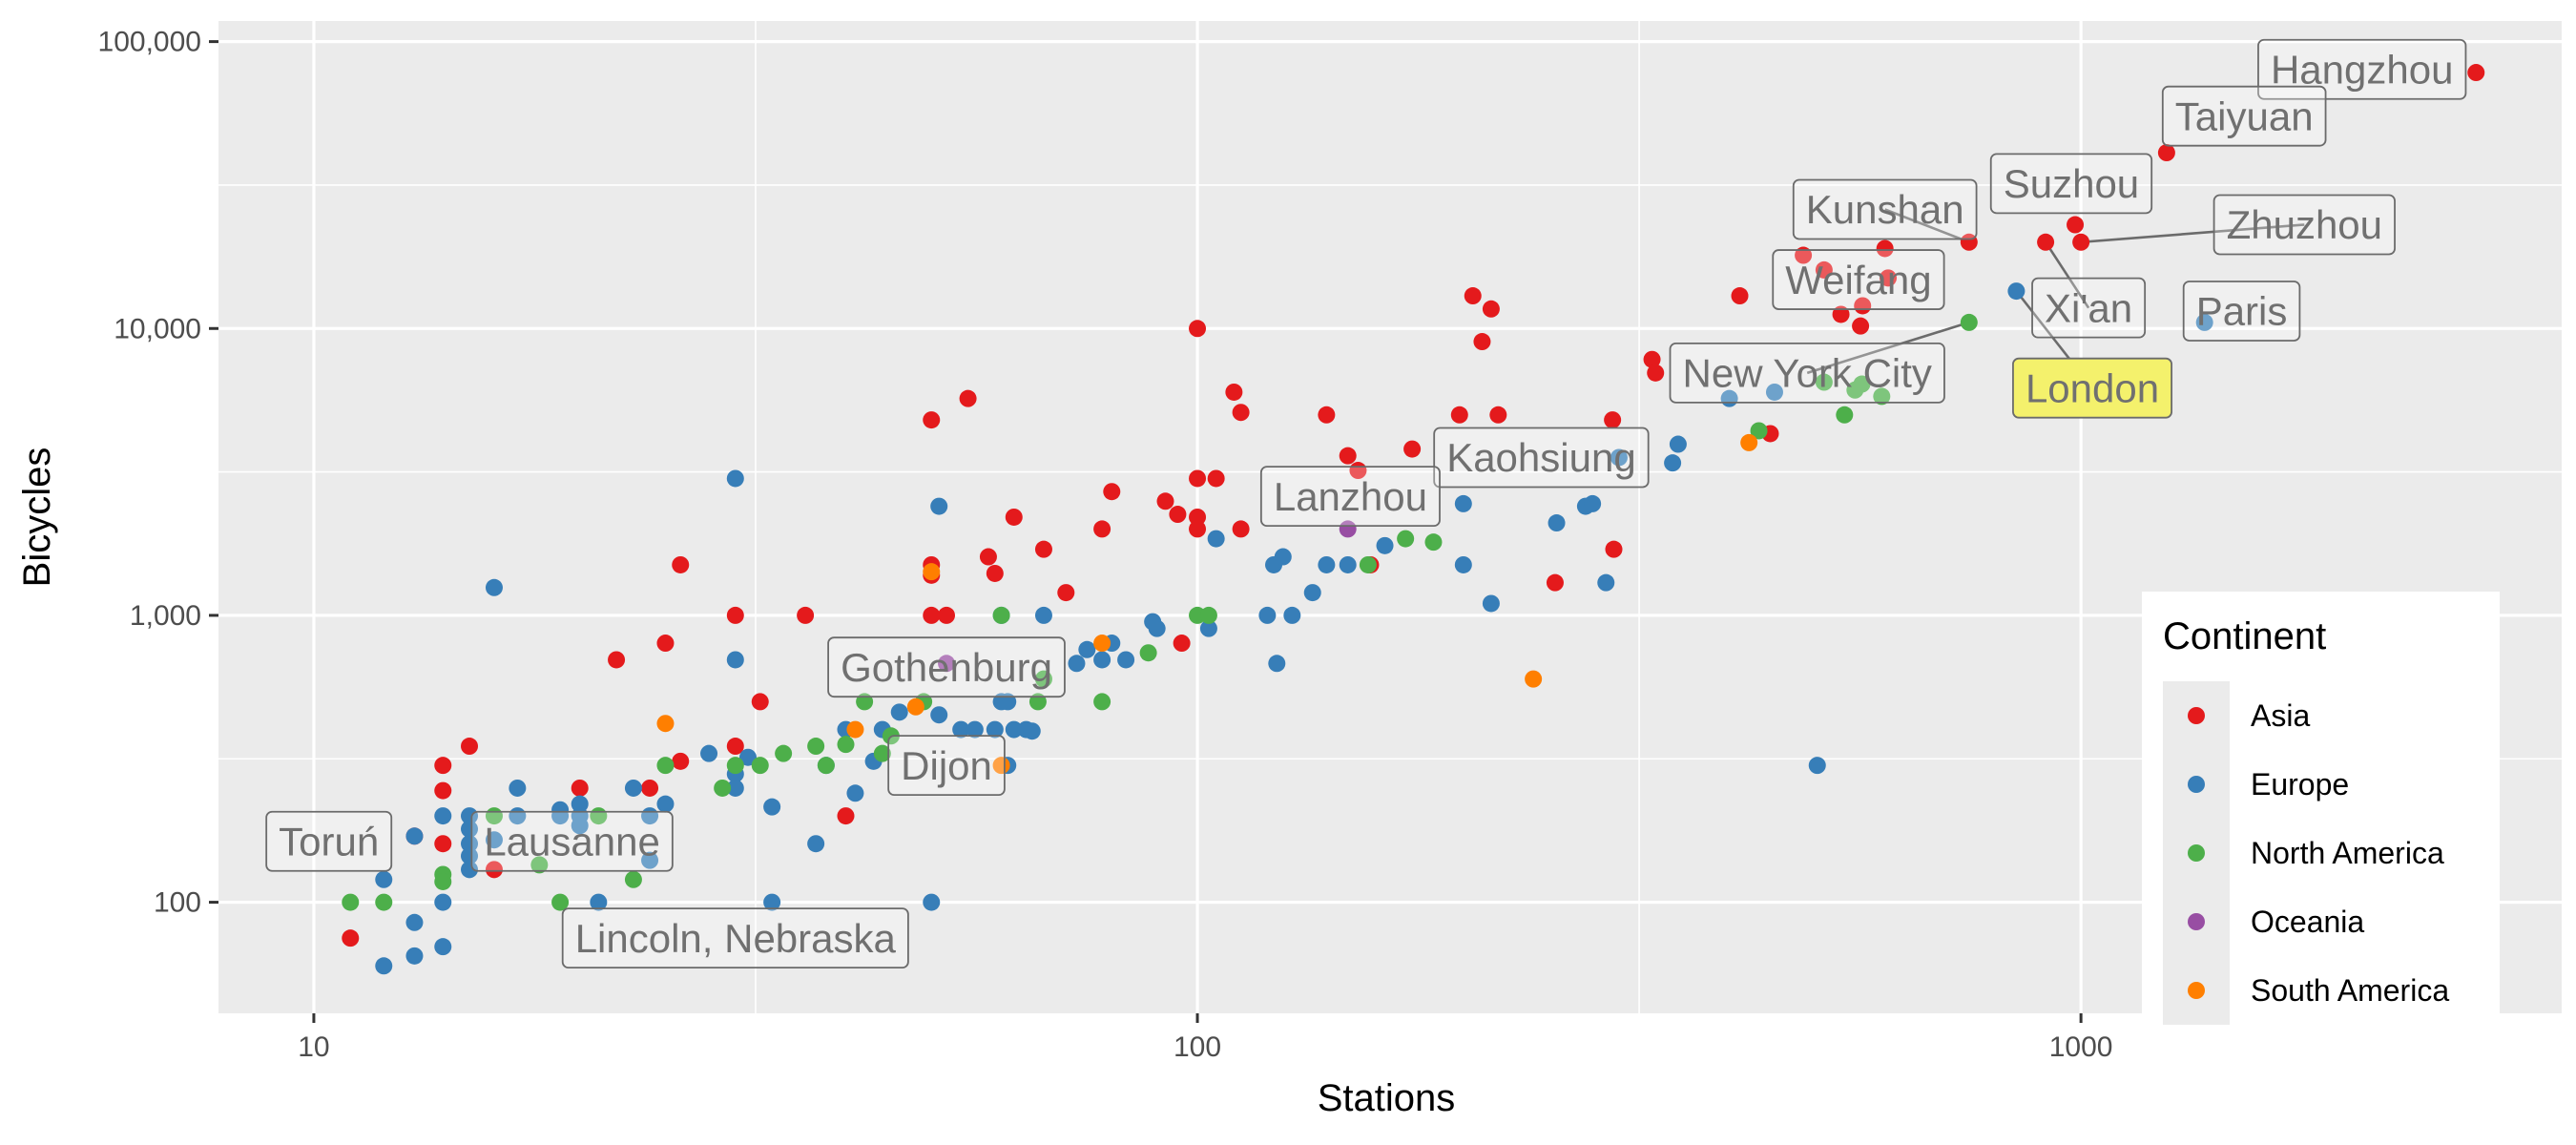 The image size is (2576, 1145). What do you see at coordinates (329, 841) in the screenshot?
I see `city-label: Toruń` at bounding box center [329, 841].